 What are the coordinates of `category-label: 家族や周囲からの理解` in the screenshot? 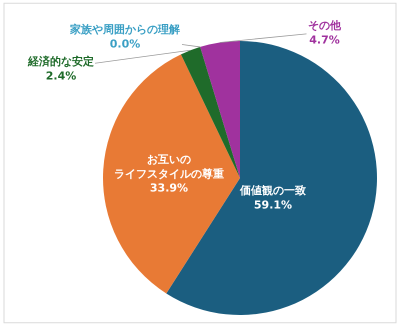 It's located at (125, 29).